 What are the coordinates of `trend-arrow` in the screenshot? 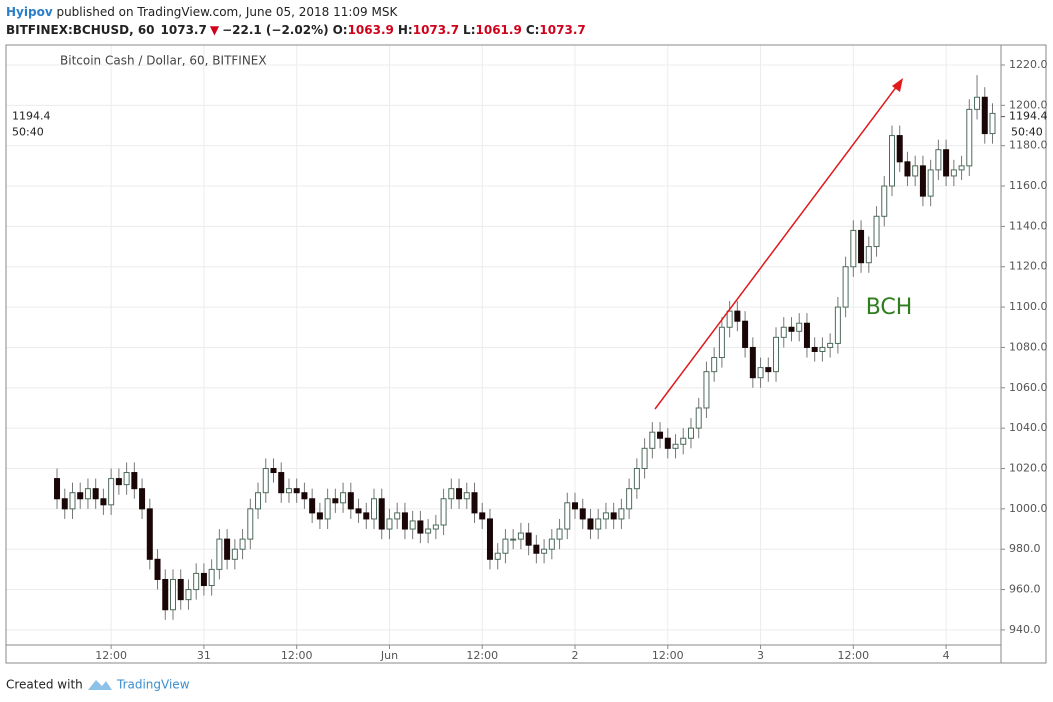 It's located at (776, 247).